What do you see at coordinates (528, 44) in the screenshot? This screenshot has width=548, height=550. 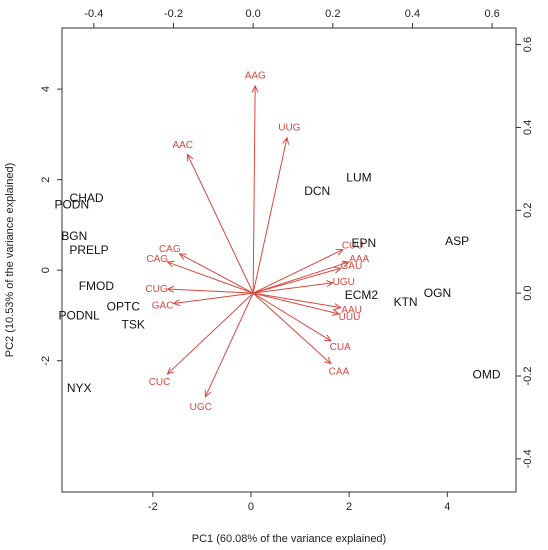 I see `right-tick-label: 0.6` at bounding box center [528, 44].